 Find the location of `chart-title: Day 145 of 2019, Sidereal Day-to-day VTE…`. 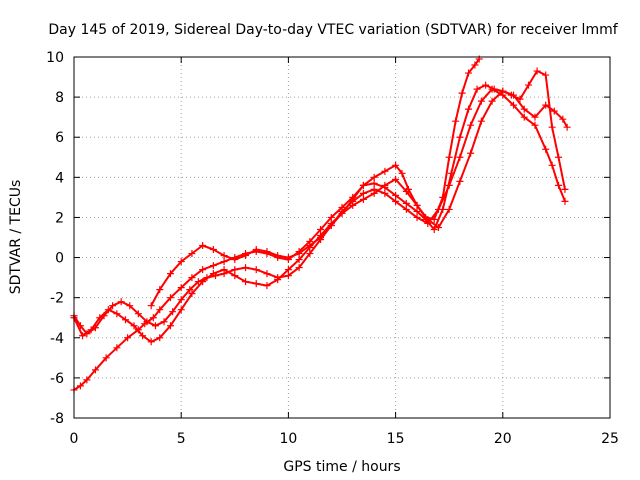

chart-title: Day 145 of 2019, Sidereal Day-to-day VTE… is located at coordinates (333, 30).